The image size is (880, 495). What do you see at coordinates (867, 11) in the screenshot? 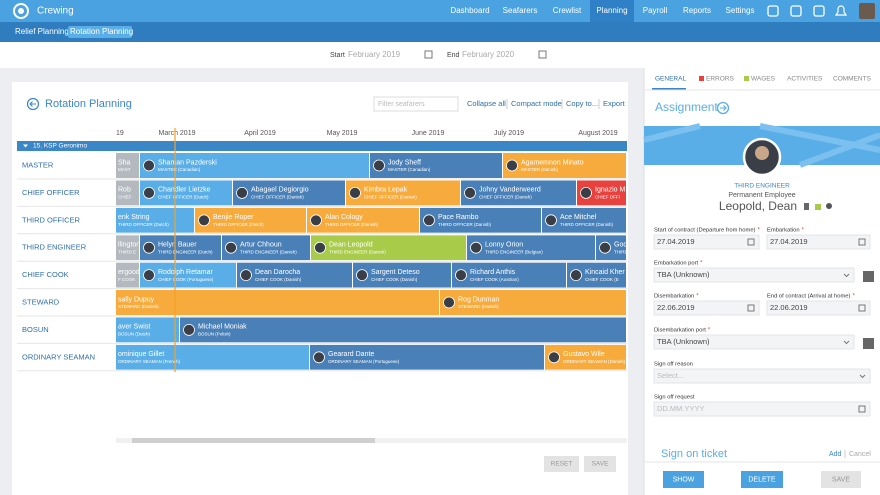
I see `user-avatar` at bounding box center [867, 11].